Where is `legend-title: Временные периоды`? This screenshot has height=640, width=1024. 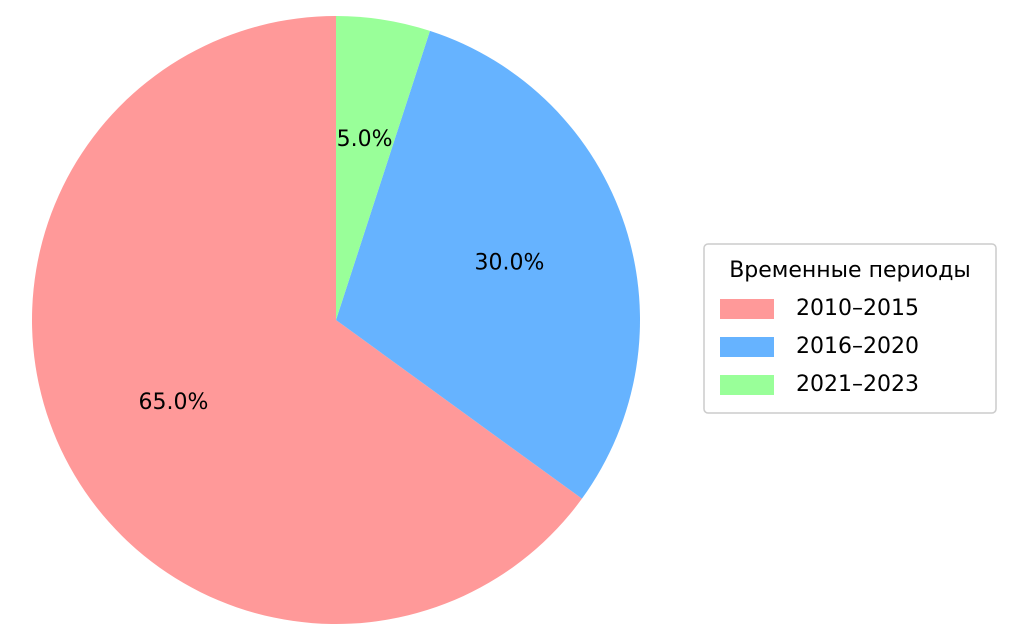 legend-title: Временные периоды is located at coordinates (850, 270).